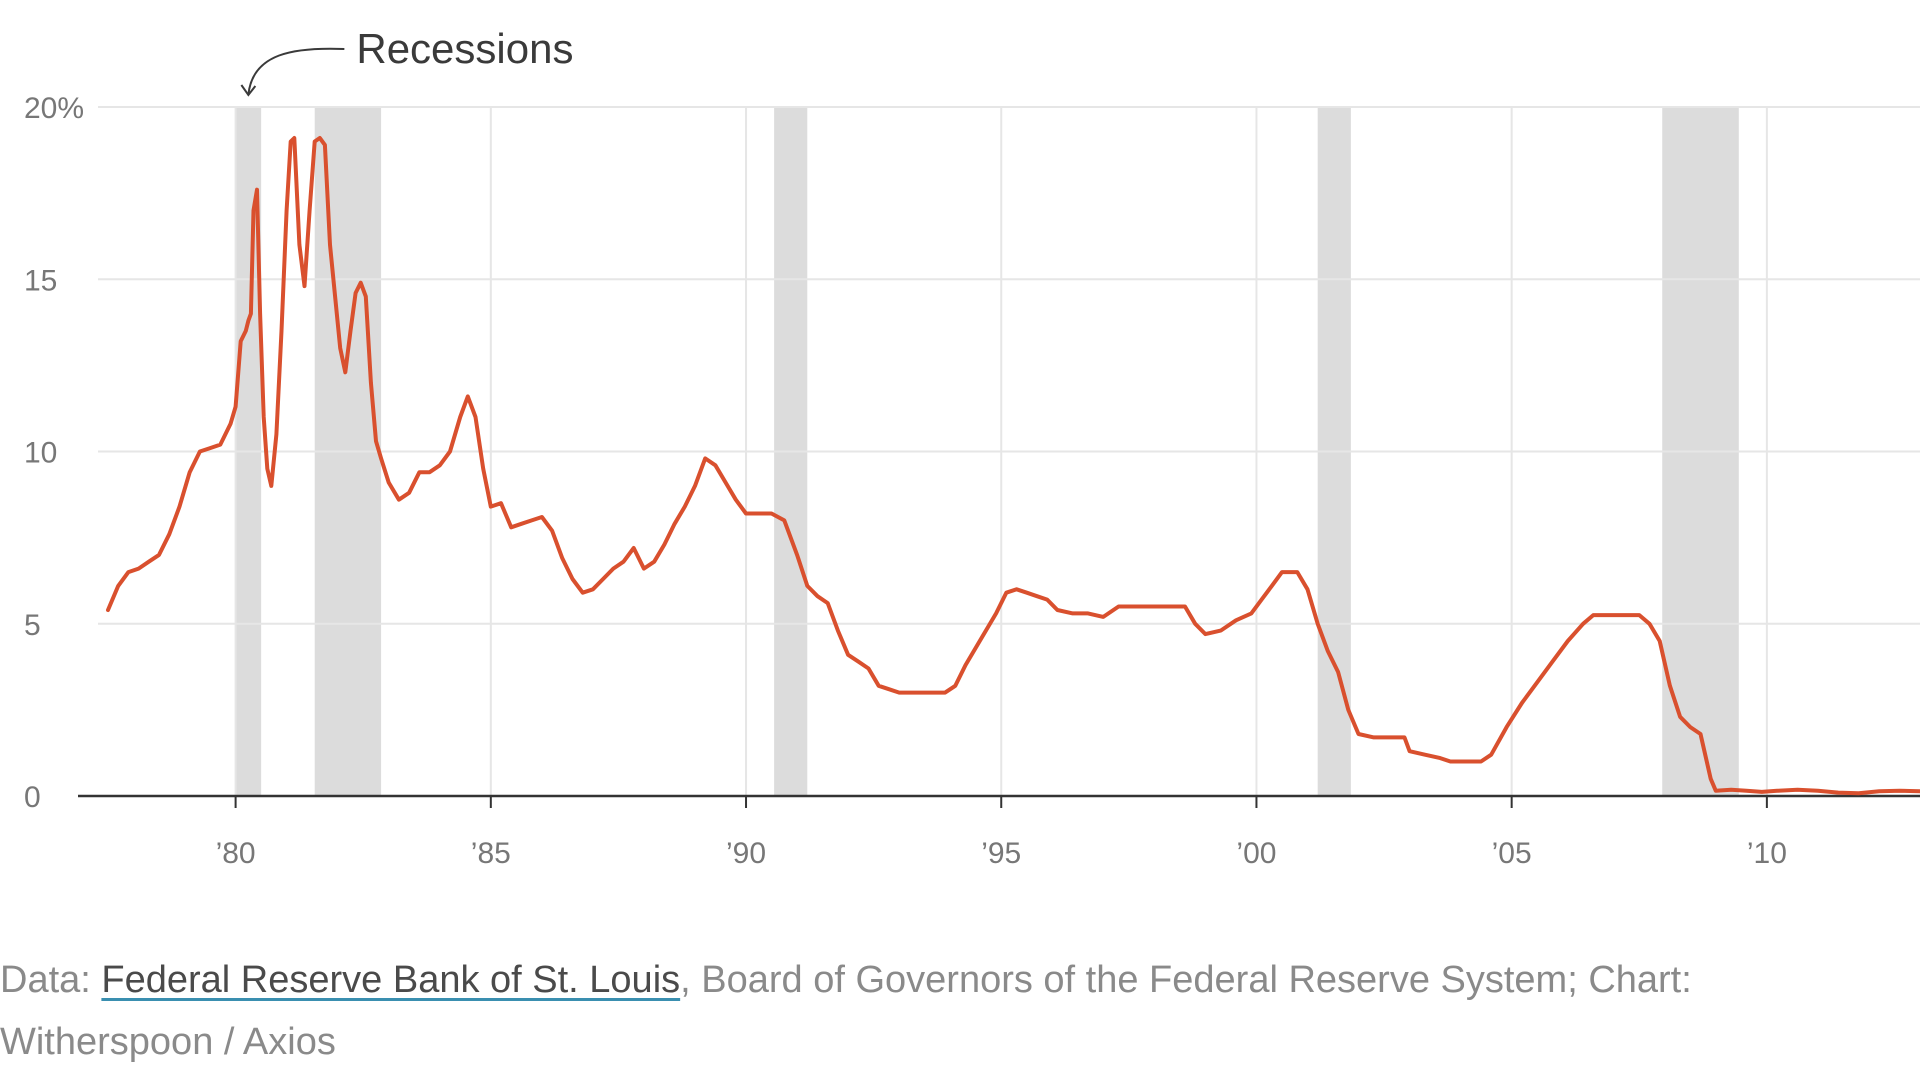  I want to click on y-tick-label-1: 5, so click(32, 625).